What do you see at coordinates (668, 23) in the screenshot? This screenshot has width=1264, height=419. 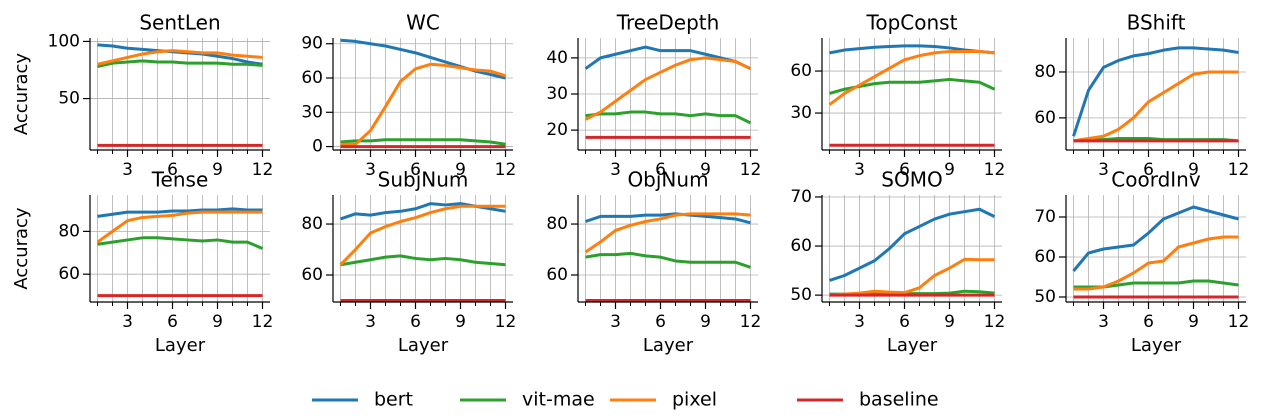 I see `subplot-title: TreeDepth` at bounding box center [668, 23].